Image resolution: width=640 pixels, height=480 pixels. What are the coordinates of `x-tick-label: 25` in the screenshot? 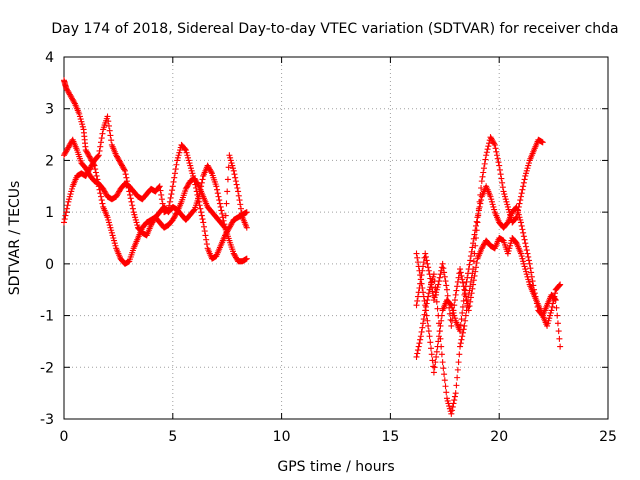 It's located at (608, 437).